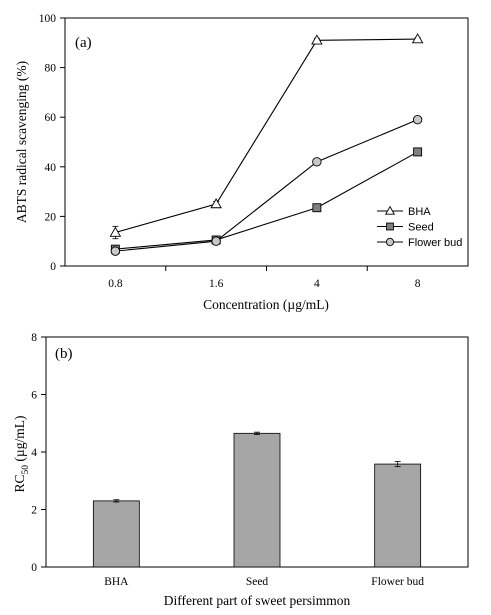 The width and height of the screenshot is (491, 615). What do you see at coordinates (52, 143) in the screenshot?
I see `panel-a-y-axis: 0 20 40 60 80 100` at bounding box center [52, 143].